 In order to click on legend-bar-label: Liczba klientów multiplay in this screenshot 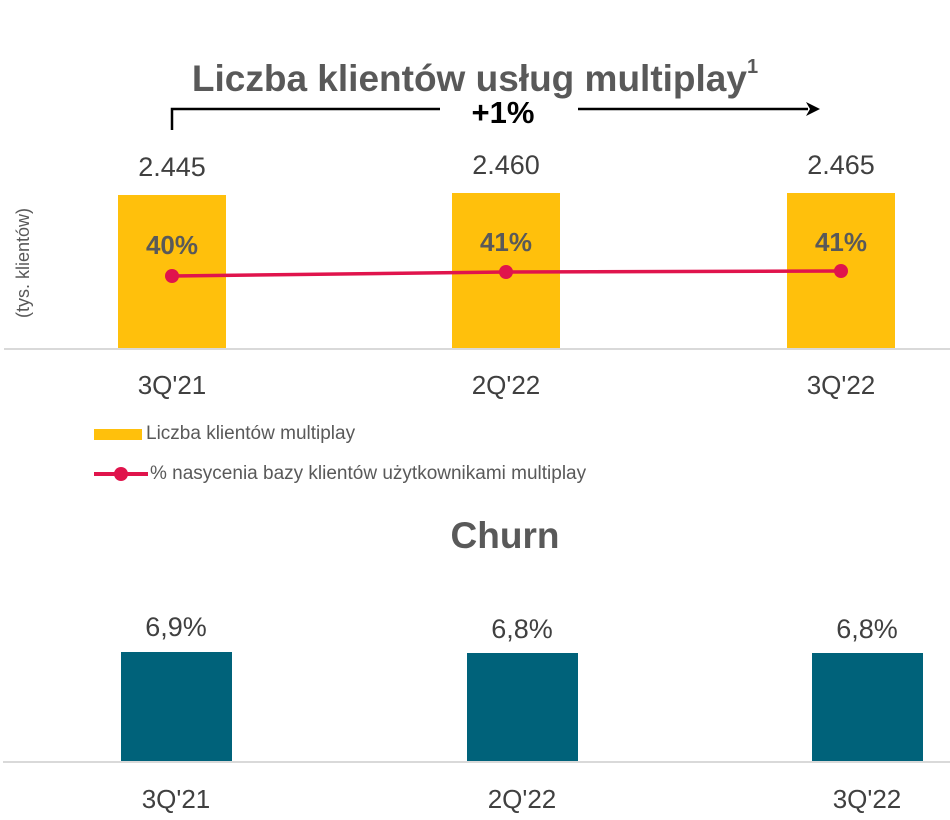, I will do `click(251, 433)`.